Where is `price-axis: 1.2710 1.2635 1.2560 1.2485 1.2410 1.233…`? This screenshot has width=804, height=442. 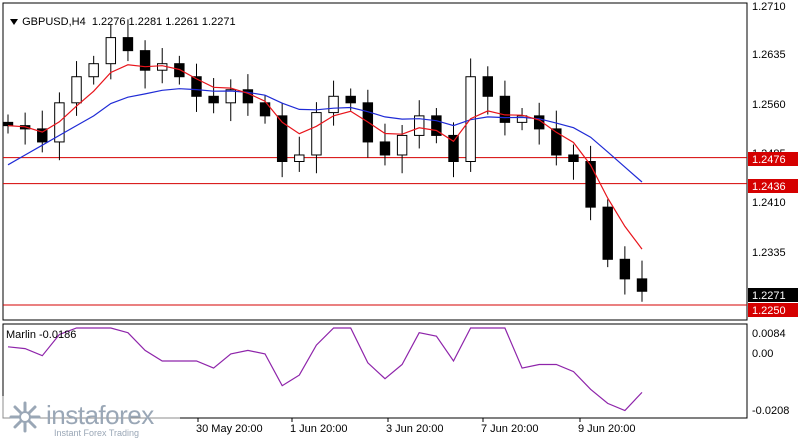 price-axis: 1.2710 1.2635 1.2560 1.2485 1.2410 1.233… is located at coordinates (769, 130).